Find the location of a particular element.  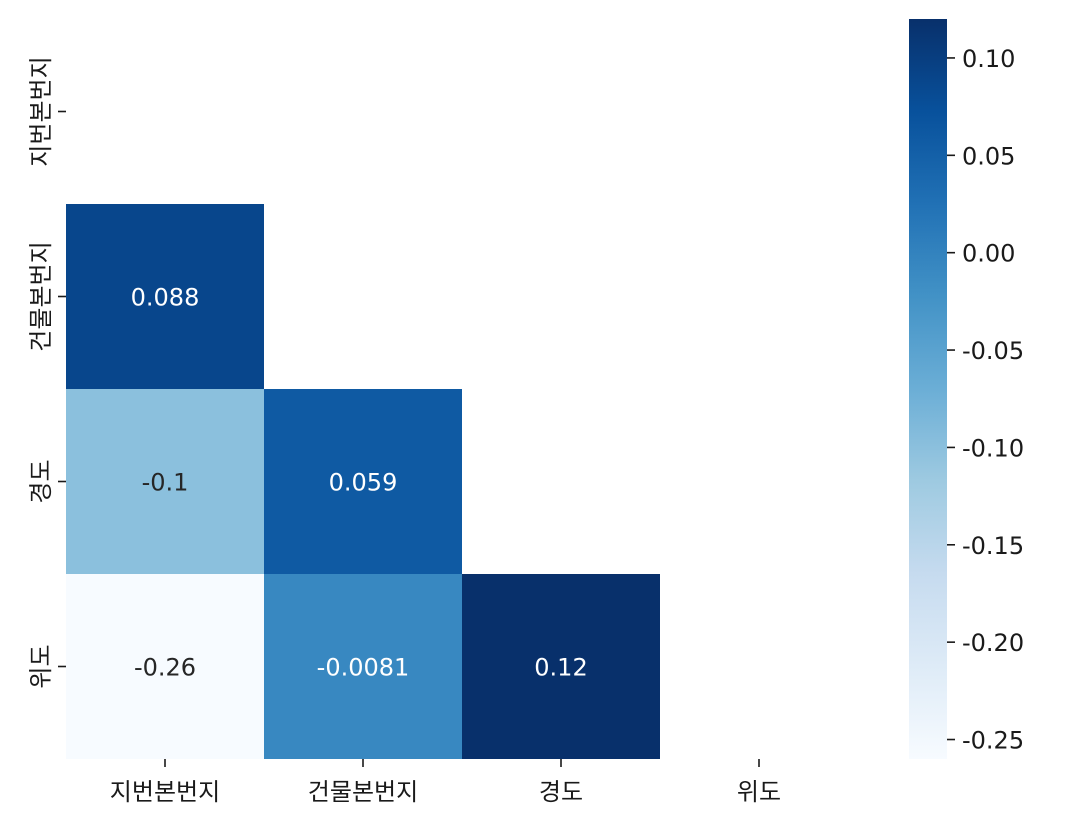

x-tick-label: 지번본번지 is located at coordinates (165, 792).